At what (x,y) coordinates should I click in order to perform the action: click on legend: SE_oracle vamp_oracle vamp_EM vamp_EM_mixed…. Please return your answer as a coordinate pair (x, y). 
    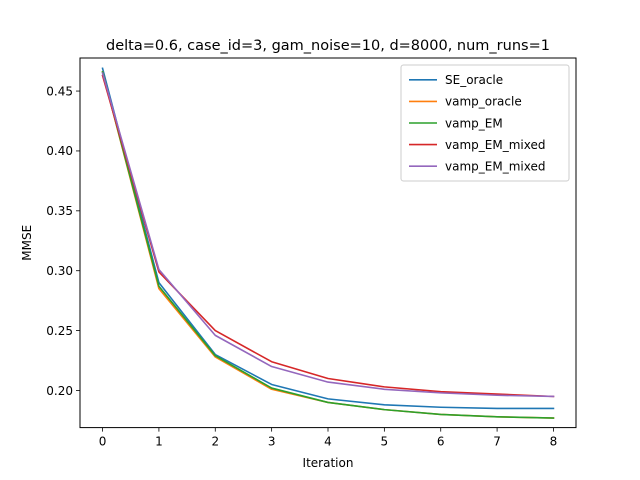
    Looking at the image, I should click on (485, 123).